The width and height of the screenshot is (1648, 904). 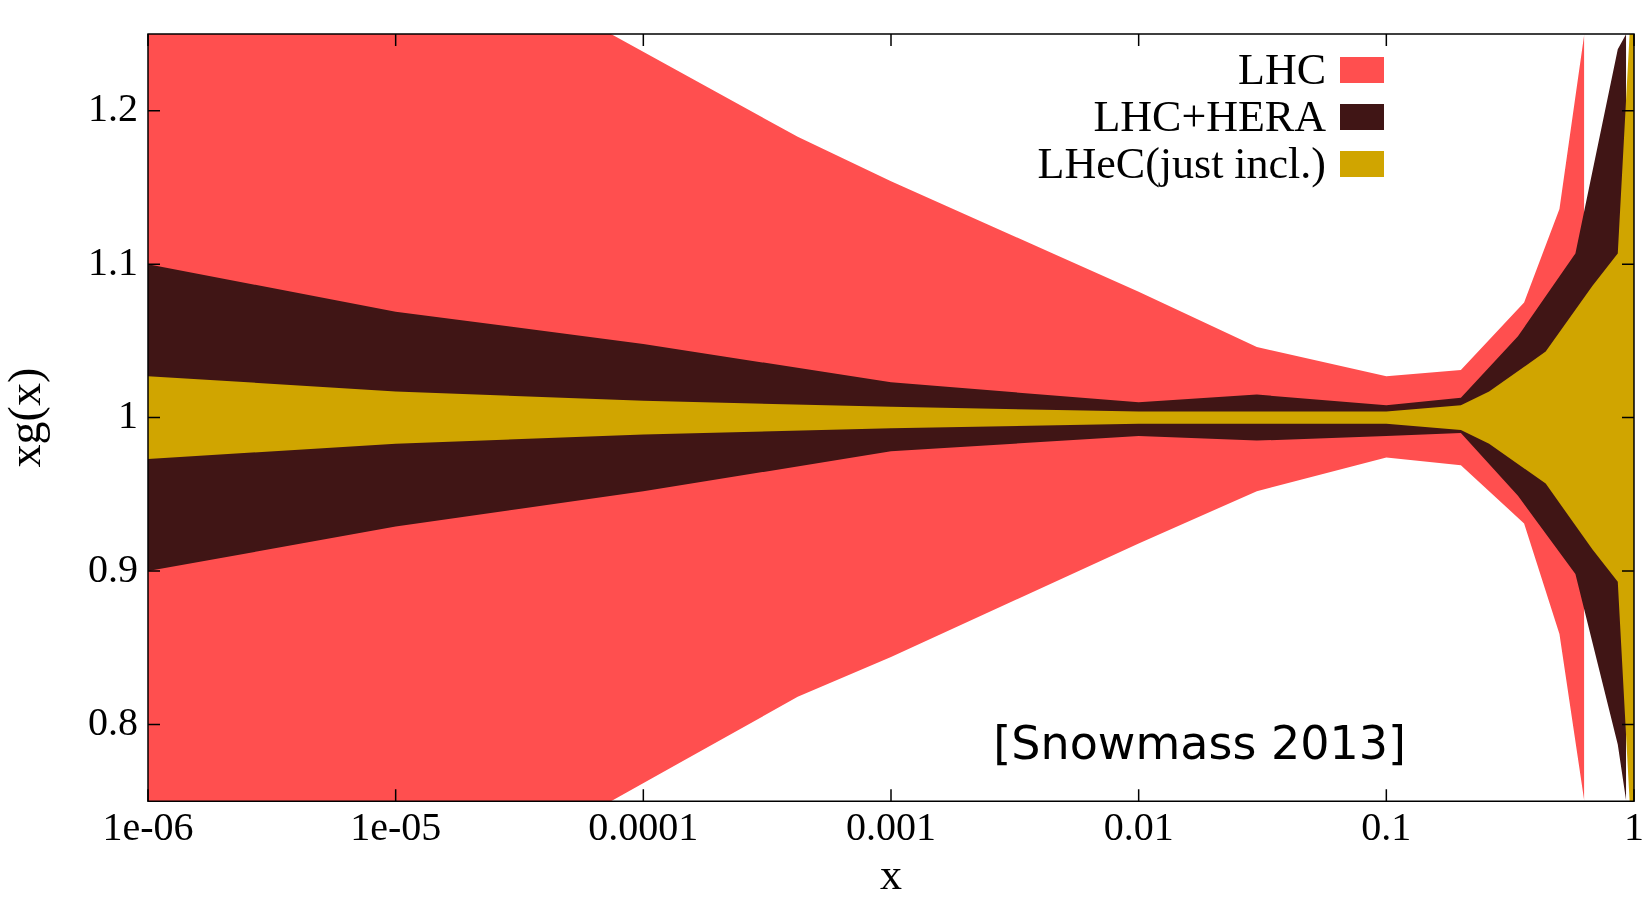 What do you see at coordinates (113, 108) in the screenshot?
I see `y-tick-label: 1.2` at bounding box center [113, 108].